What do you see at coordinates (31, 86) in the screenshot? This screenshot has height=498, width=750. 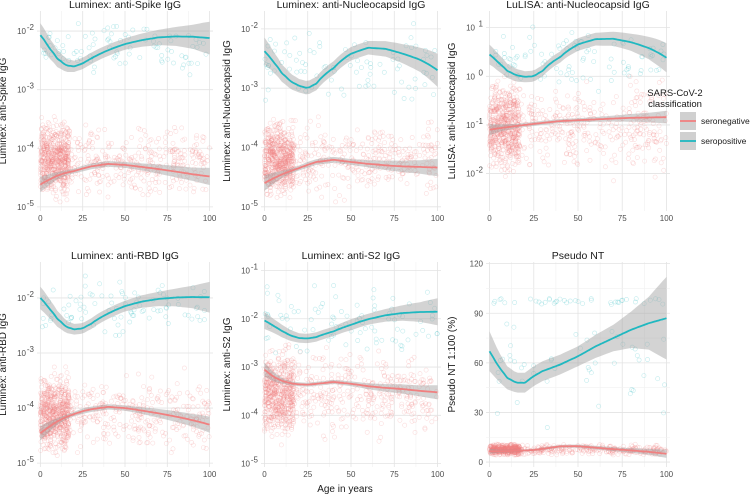 I see `y-tick-exponent: -3` at bounding box center [31, 86].